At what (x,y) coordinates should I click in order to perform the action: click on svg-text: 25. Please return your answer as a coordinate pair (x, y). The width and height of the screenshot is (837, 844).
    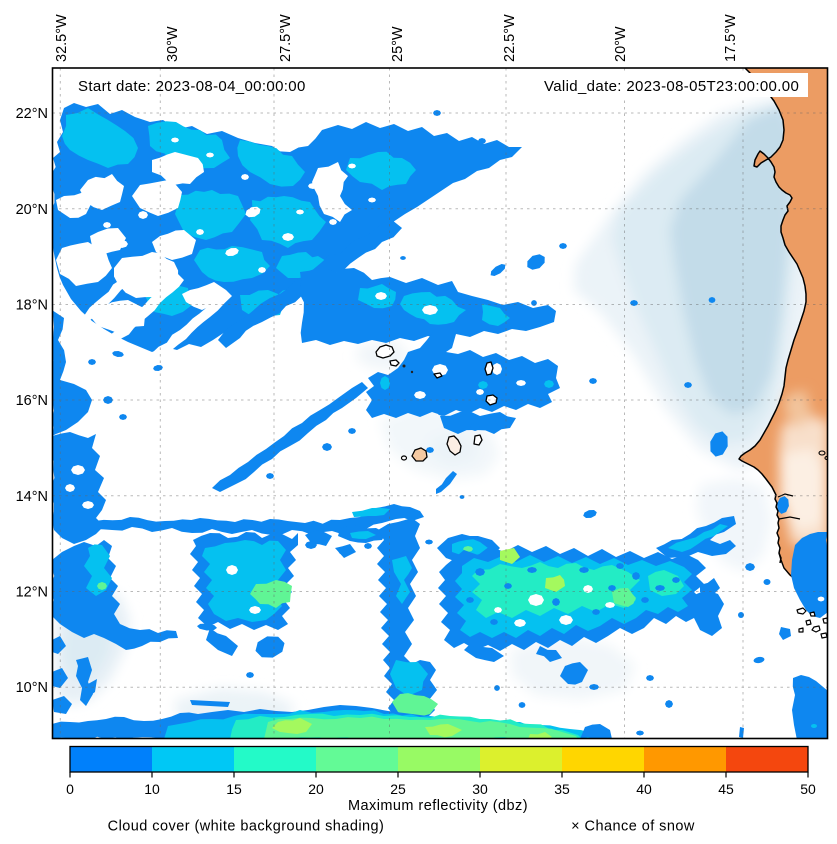
    Looking at the image, I should click on (398, 789).